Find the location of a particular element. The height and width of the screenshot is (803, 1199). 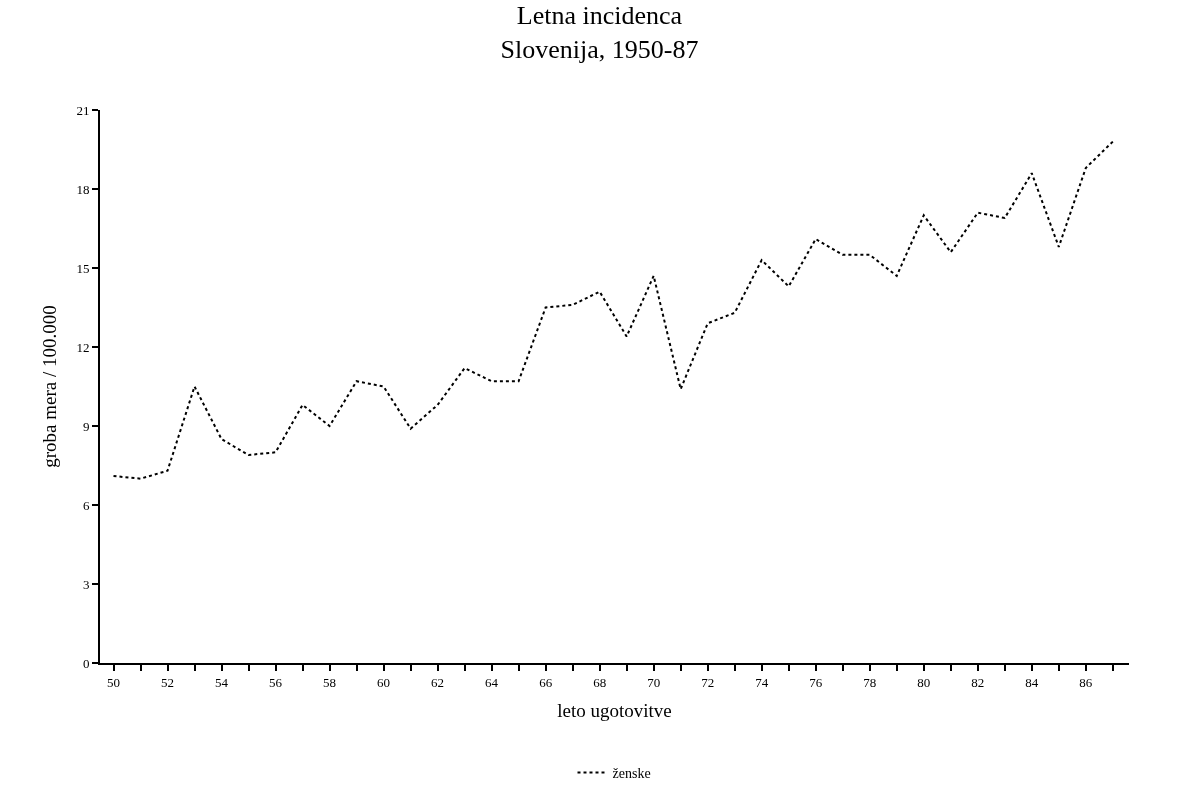

x-tick-label: 54 is located at coordinates (222, 682).